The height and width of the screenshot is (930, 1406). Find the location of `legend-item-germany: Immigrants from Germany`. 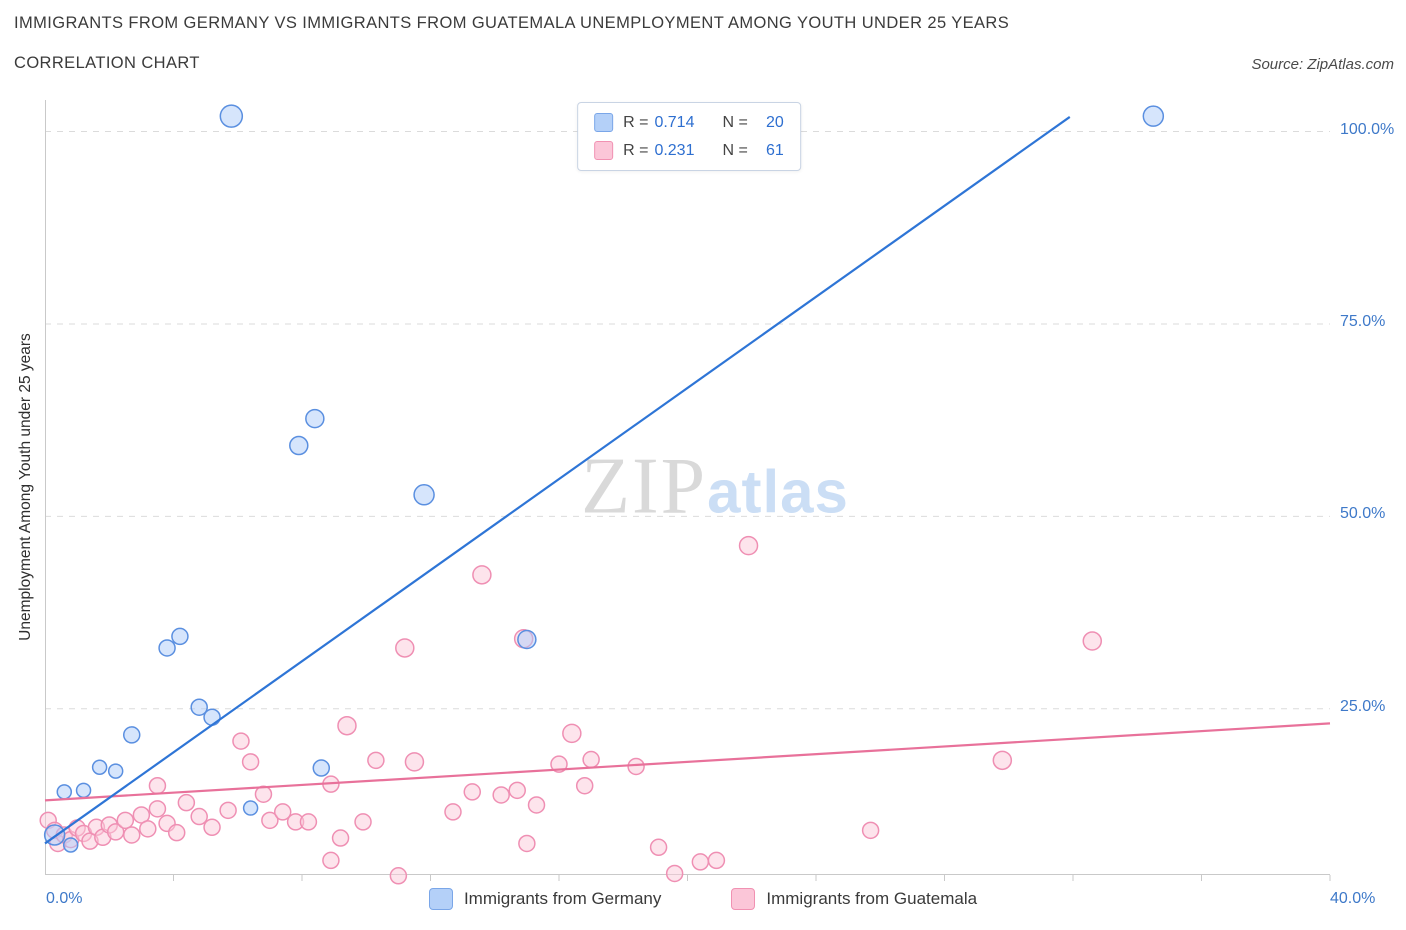

legend-item-germany: Immigrants from Germany is located at coordinates (545, 899).